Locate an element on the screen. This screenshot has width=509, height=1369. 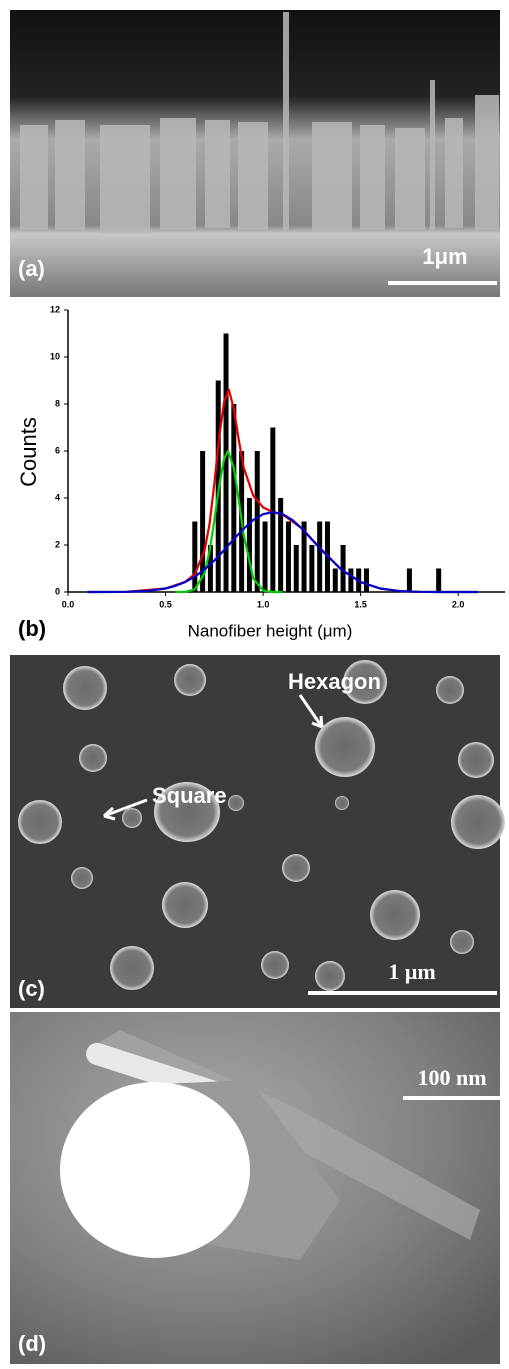
annotation: Square is located at coordinates (189, 795).